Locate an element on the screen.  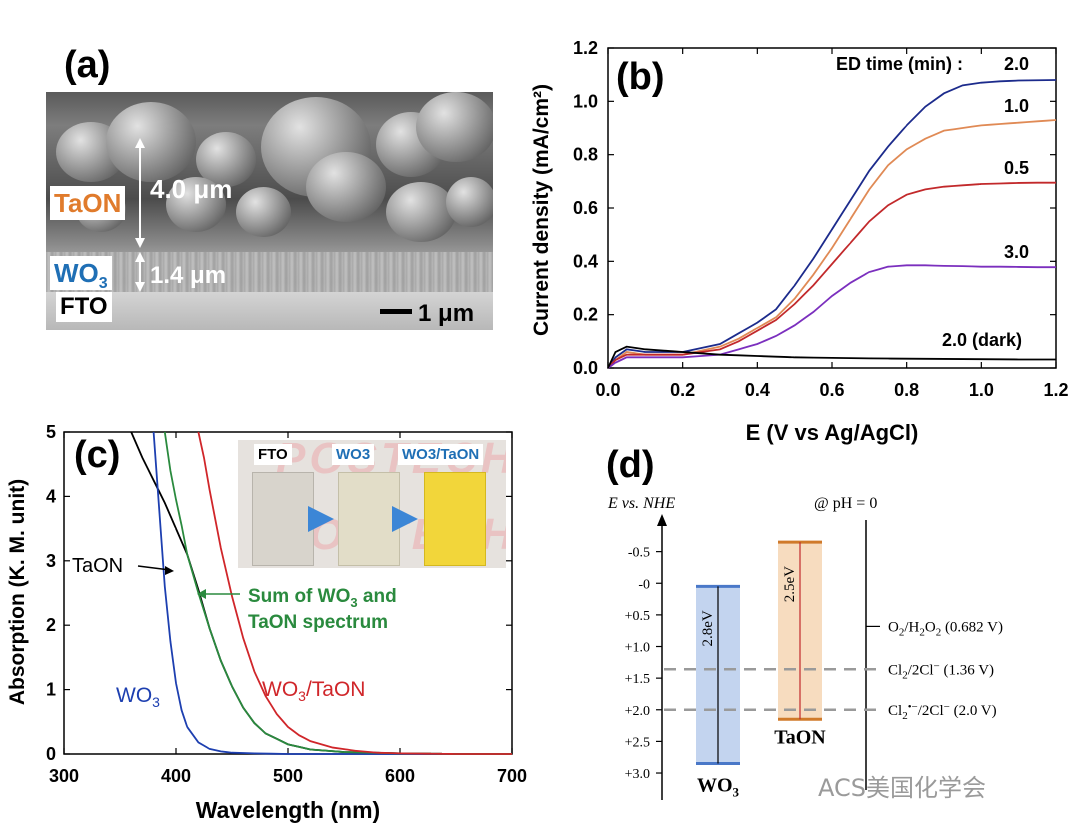
inset-label-wo3: WO3 is located at coordinates (353, 454).